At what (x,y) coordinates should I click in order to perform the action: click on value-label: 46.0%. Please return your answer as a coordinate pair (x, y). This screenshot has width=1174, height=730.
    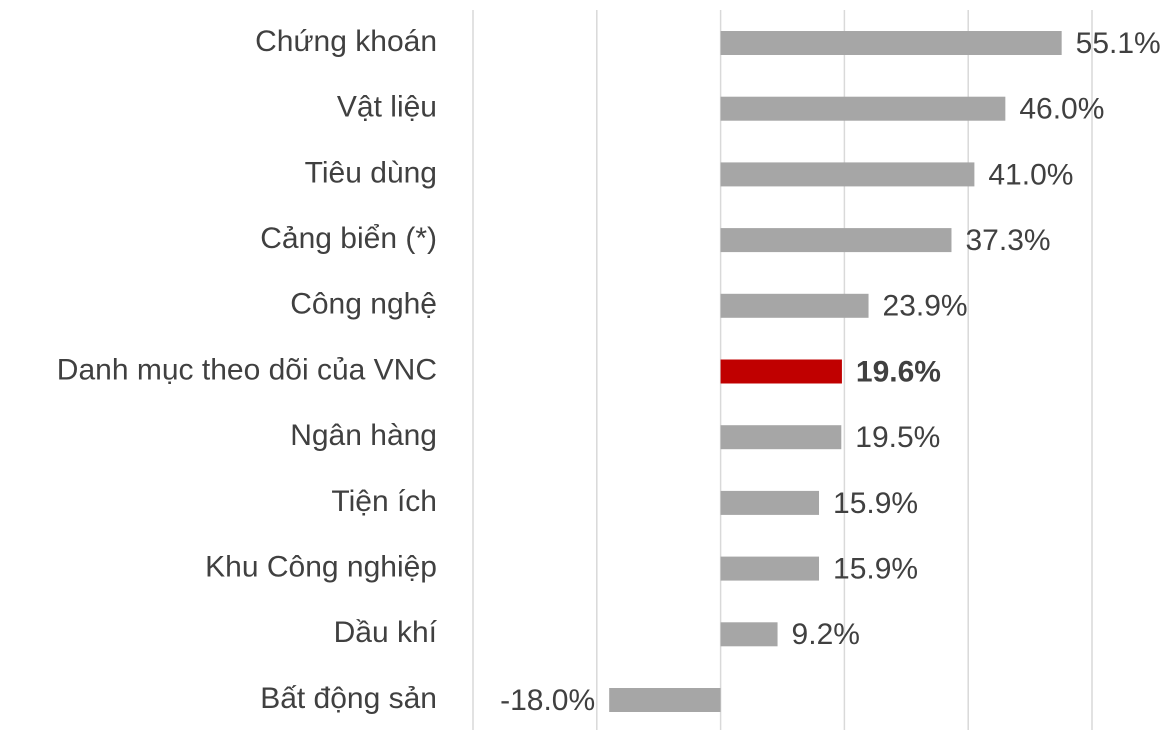
    Looking at the image, I should click on (1061, 109).